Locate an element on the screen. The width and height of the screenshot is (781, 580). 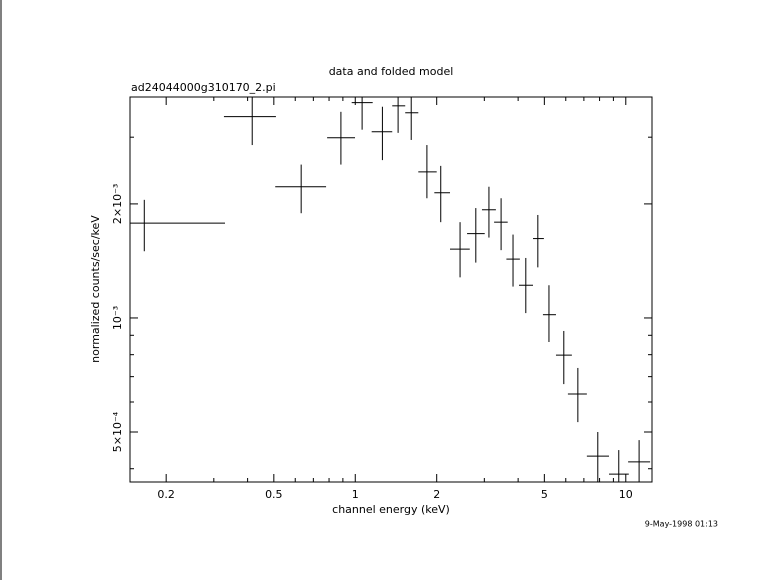
timestamp: 9-May-1998 01:13 is located at coordinates (681, 524).